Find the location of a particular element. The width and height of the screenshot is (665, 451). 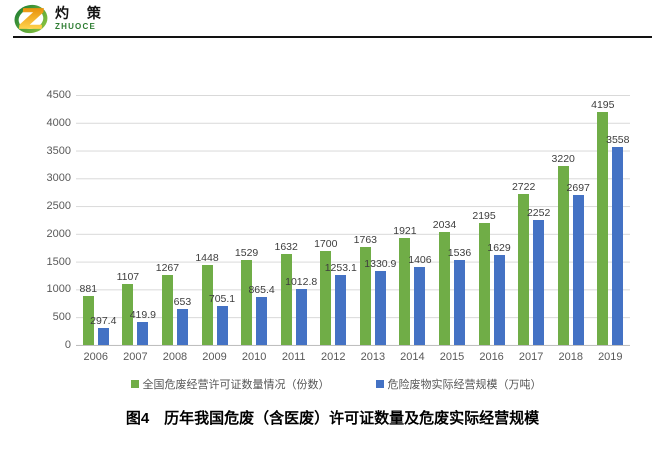

permits-bar-2016: 2195 is located at coordinates (484, 277).